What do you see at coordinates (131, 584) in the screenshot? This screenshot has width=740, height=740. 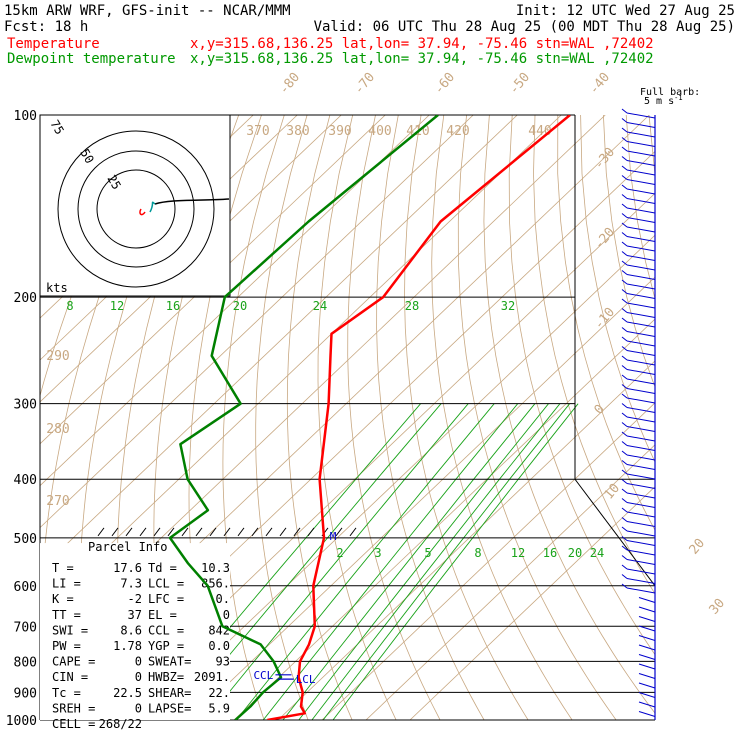 I see `parcel-value: 7.3` at bounding box center [131, 584].